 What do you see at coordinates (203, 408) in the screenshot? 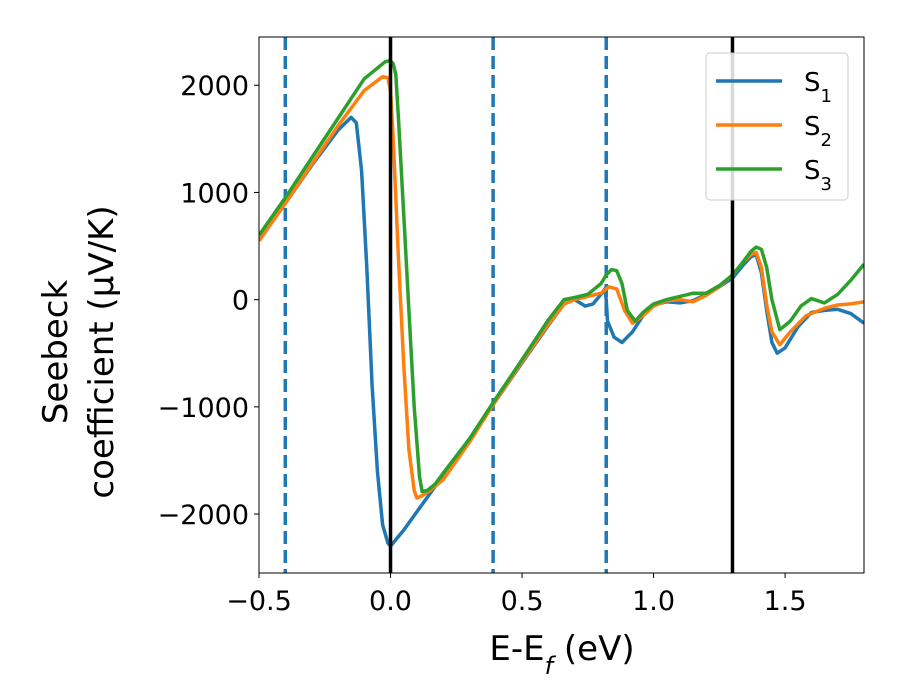
I see `y-tick-label: −1000` at bounding box center [203, 408].